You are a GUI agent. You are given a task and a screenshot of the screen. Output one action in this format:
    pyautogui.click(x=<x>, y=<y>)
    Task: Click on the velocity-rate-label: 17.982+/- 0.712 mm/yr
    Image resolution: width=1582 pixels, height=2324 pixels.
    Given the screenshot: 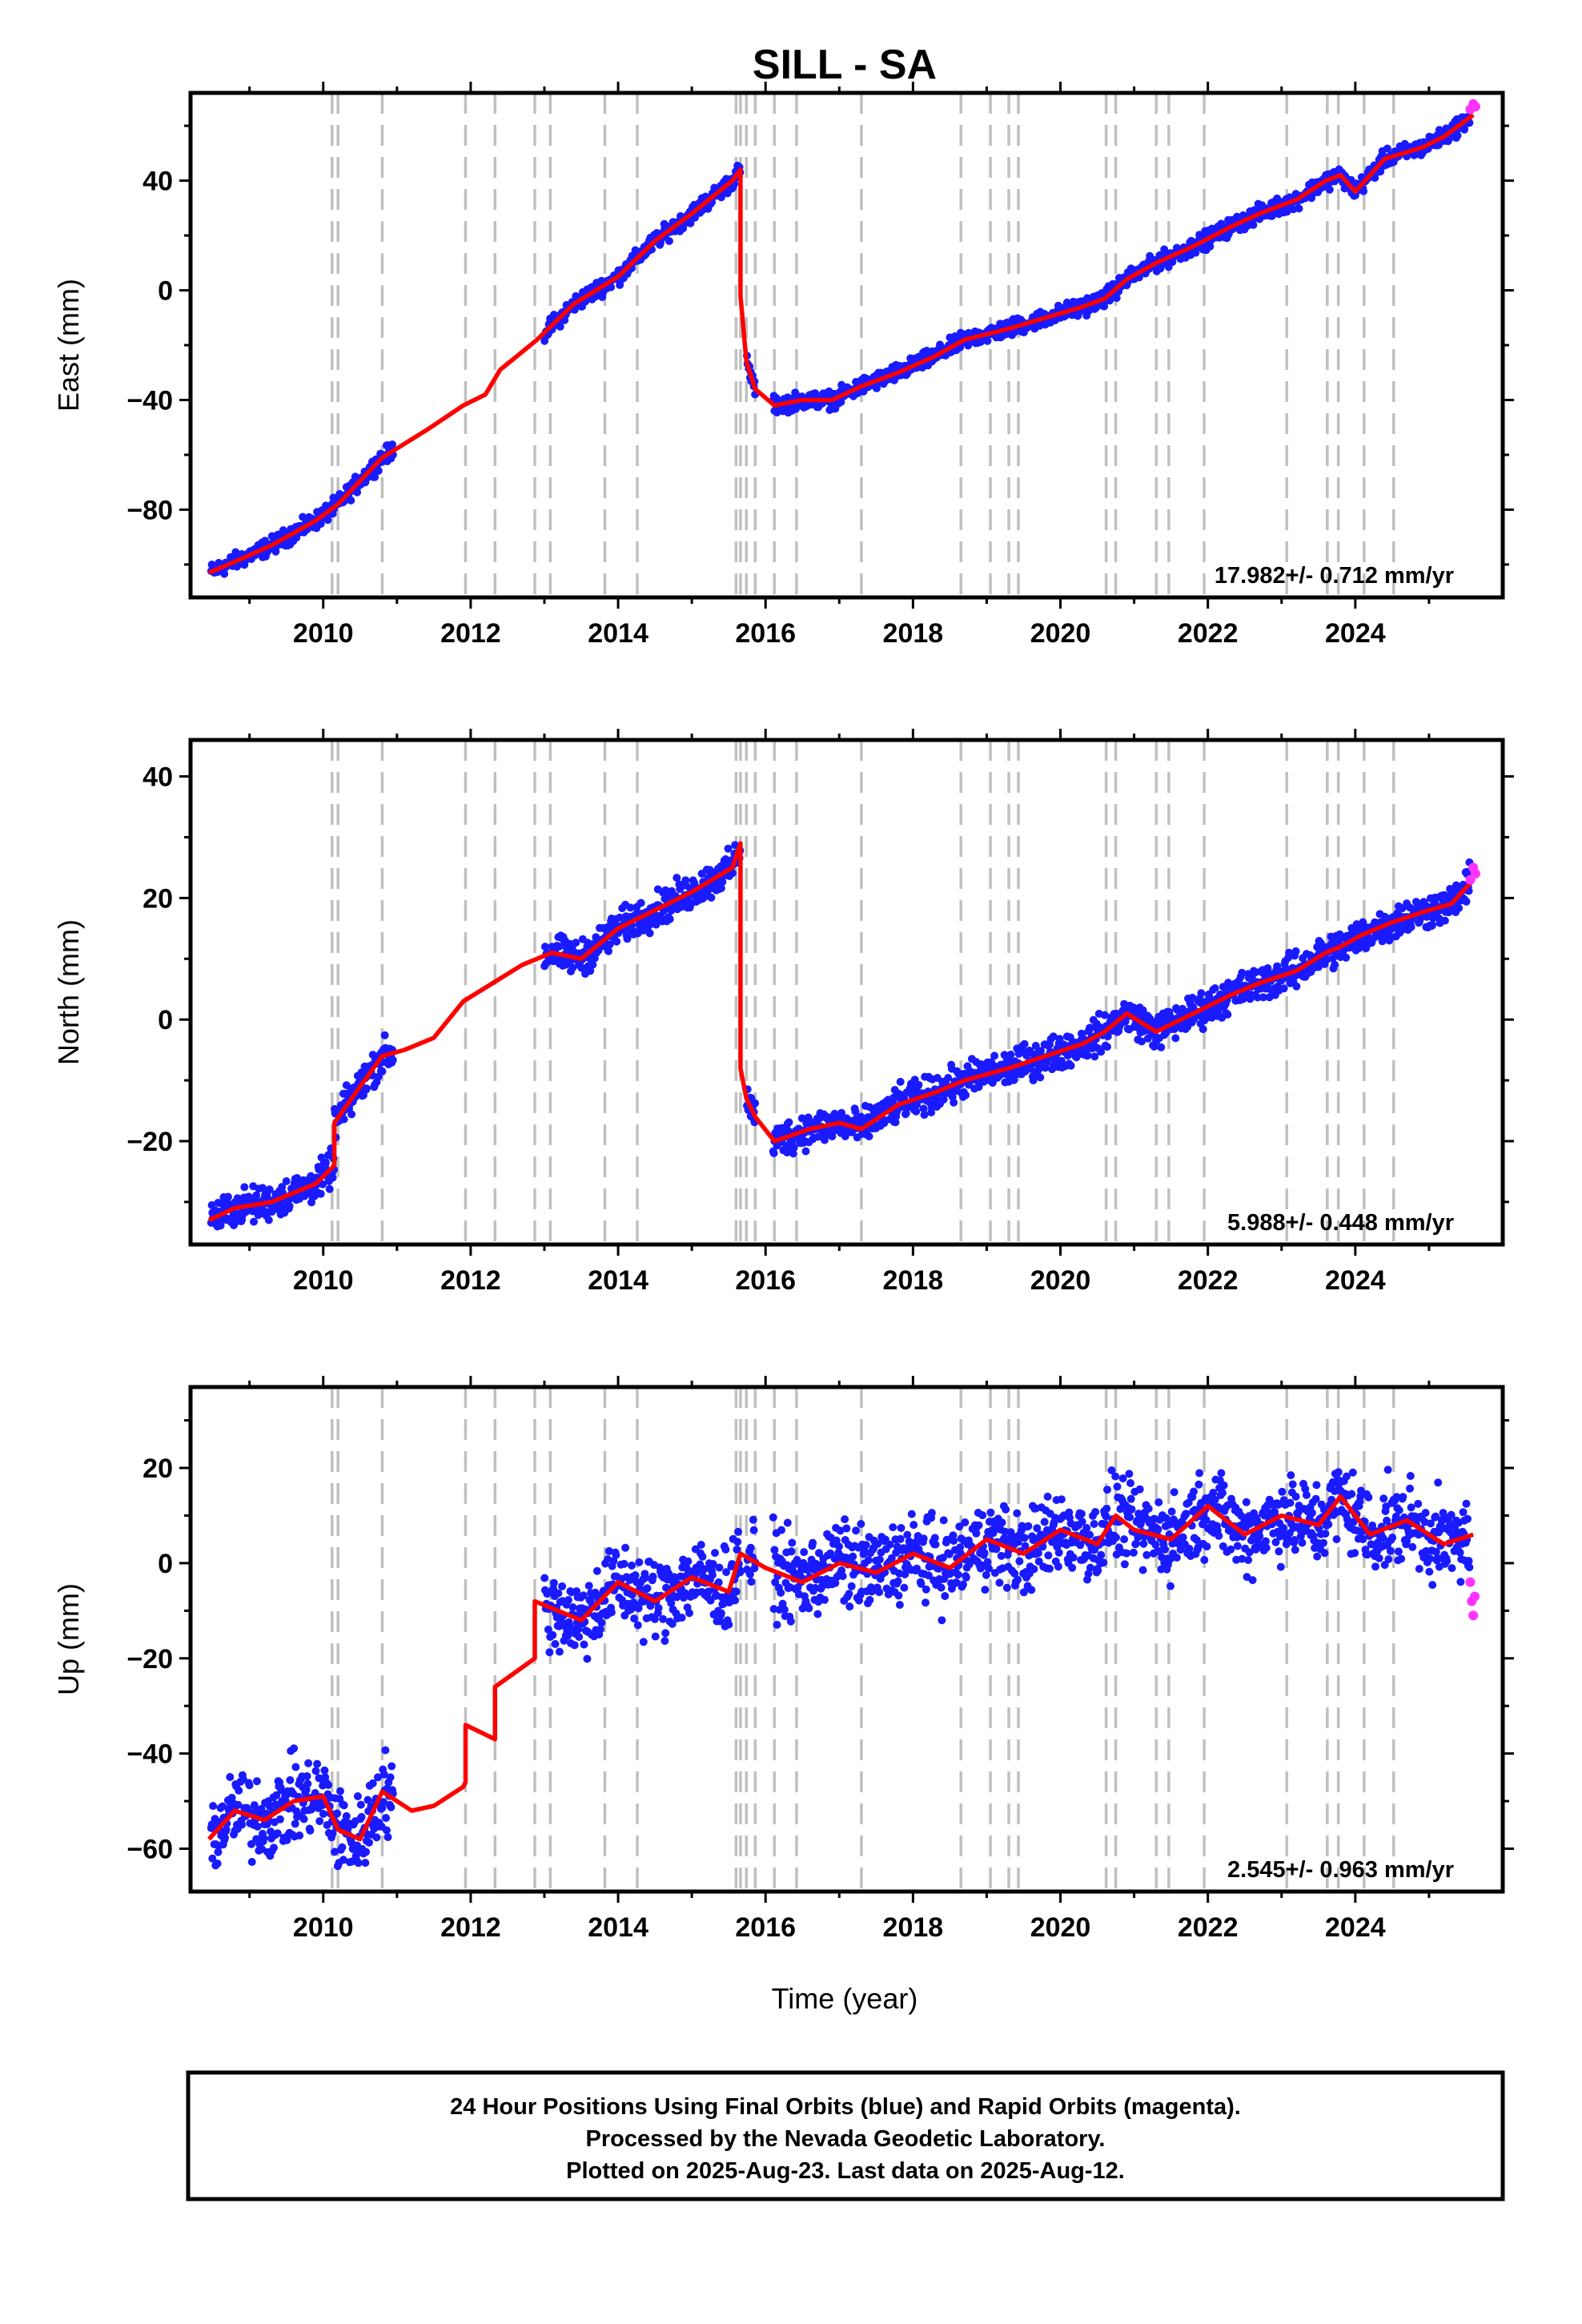 What is the action you would take?
    pyautogui.click(x=1334, y=576)
    